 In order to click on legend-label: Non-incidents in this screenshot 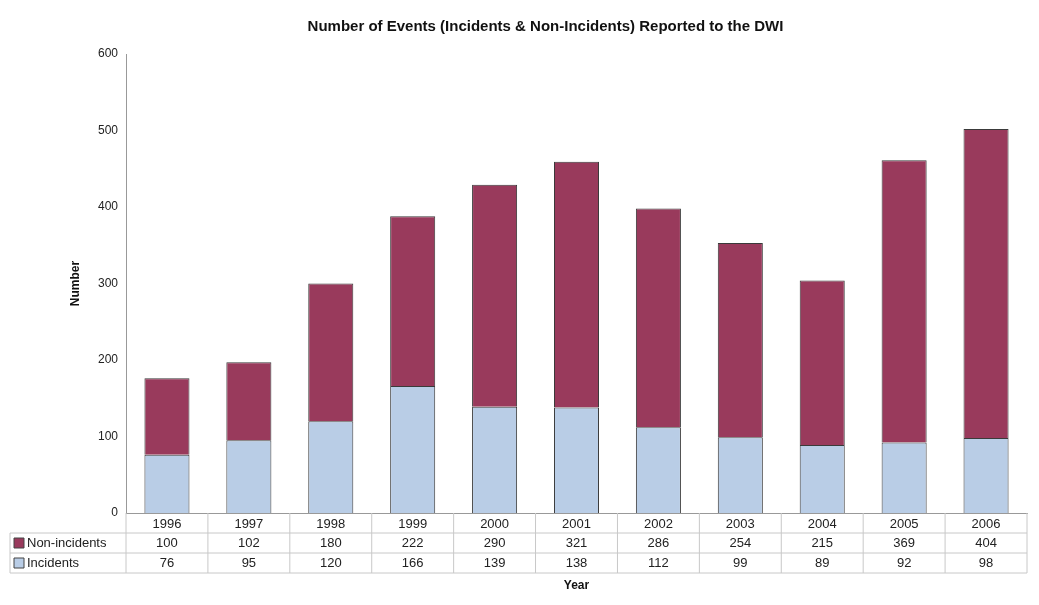, I will do `click(67, 542)`.